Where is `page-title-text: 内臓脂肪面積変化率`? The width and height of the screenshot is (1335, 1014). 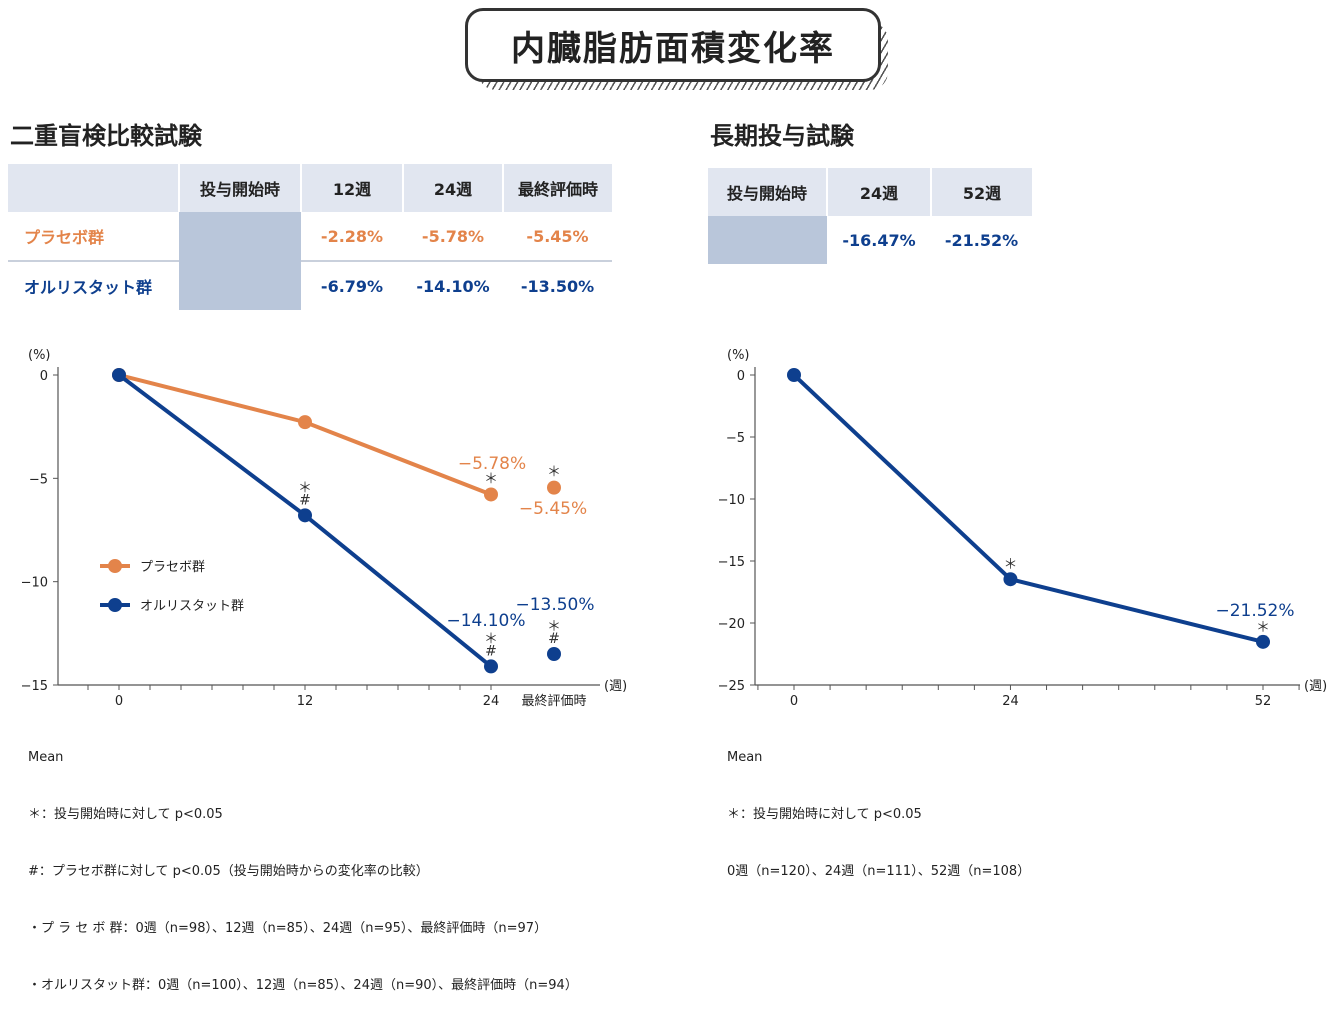 page-title-text: 内臓脂肪面積変化率 is located at coordinates (673, 48).